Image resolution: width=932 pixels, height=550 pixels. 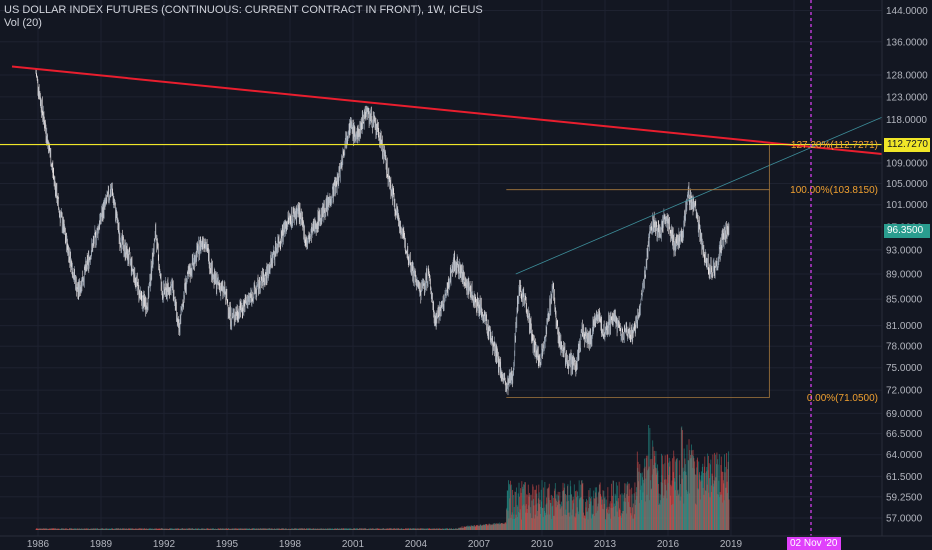 What do you see at coordinates (904, 414) in the screenshot?
I see `price-axis-tick-label: 69.0000` at bounding box center [904, 414].